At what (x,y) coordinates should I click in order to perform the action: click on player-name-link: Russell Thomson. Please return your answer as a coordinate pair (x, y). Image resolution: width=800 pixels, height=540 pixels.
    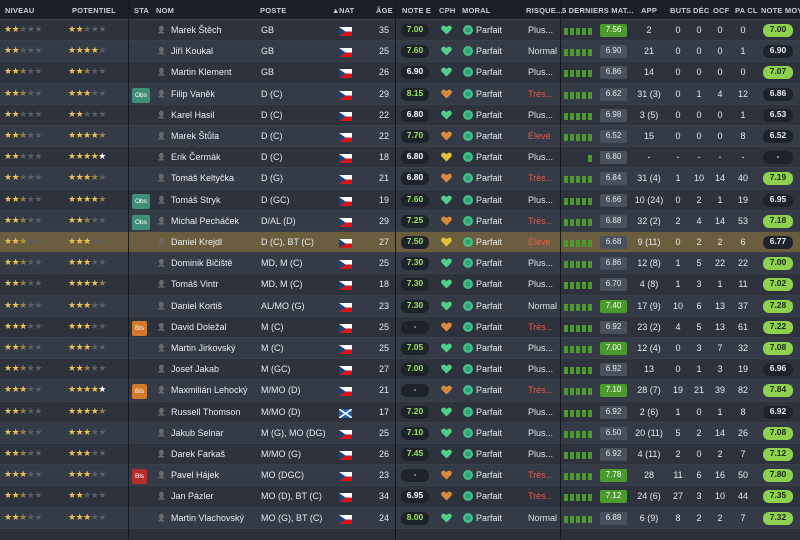
    Looking at the image, I should click on (206, 411).